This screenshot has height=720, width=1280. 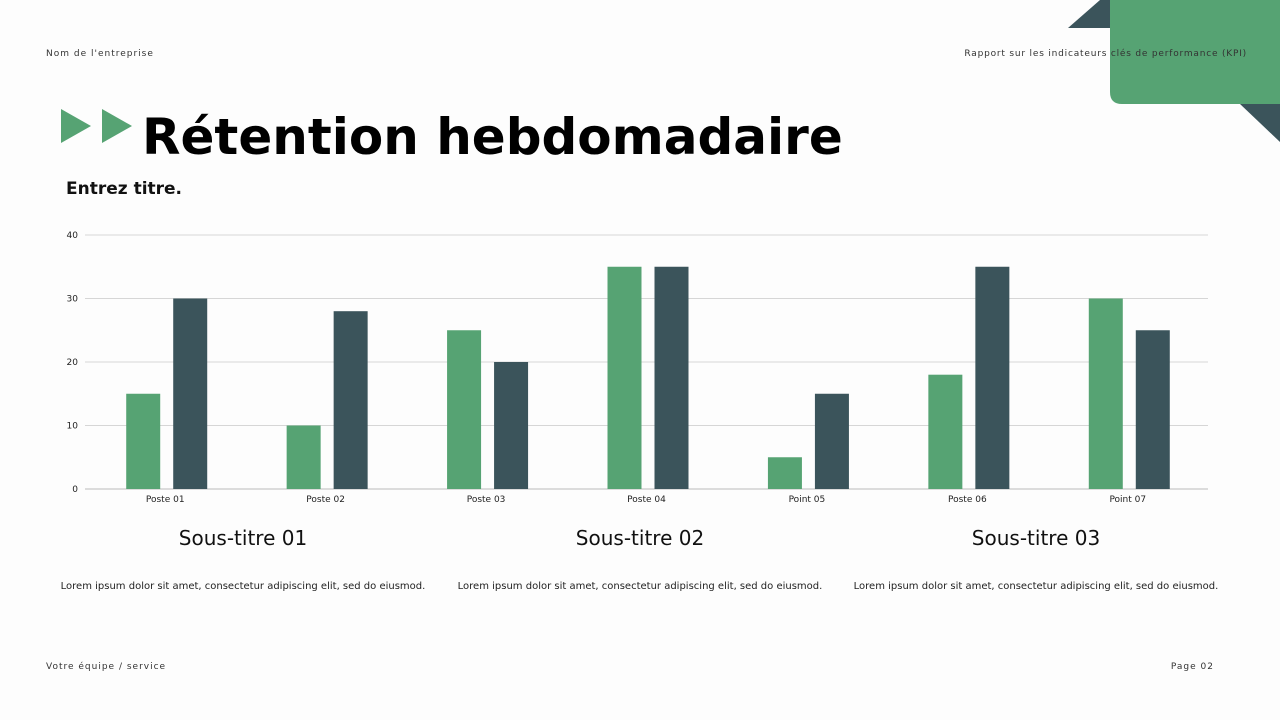 What do you see at coordinates (492, 137) in the screenshot?
I see `page-title: Rétention hebdomadaire` at bounding box center [492, 137].